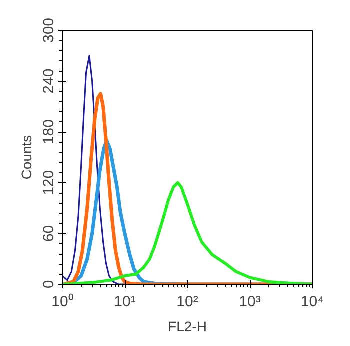 The image size is (350, 346). What do you see at coordinates (187, 326) in the screenshot?
I see `x-axis-title: FL2-H` at bounding box center [187, 326].